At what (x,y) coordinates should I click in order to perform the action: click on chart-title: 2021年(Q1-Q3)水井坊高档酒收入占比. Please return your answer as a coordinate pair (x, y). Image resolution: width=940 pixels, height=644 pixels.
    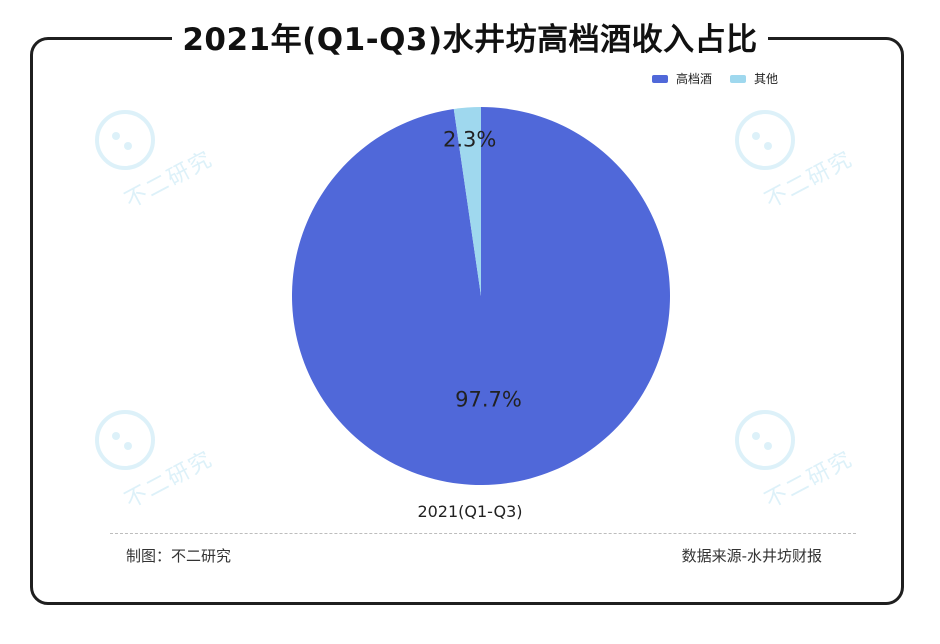
    Looking at the image, I should click on (470, 36).